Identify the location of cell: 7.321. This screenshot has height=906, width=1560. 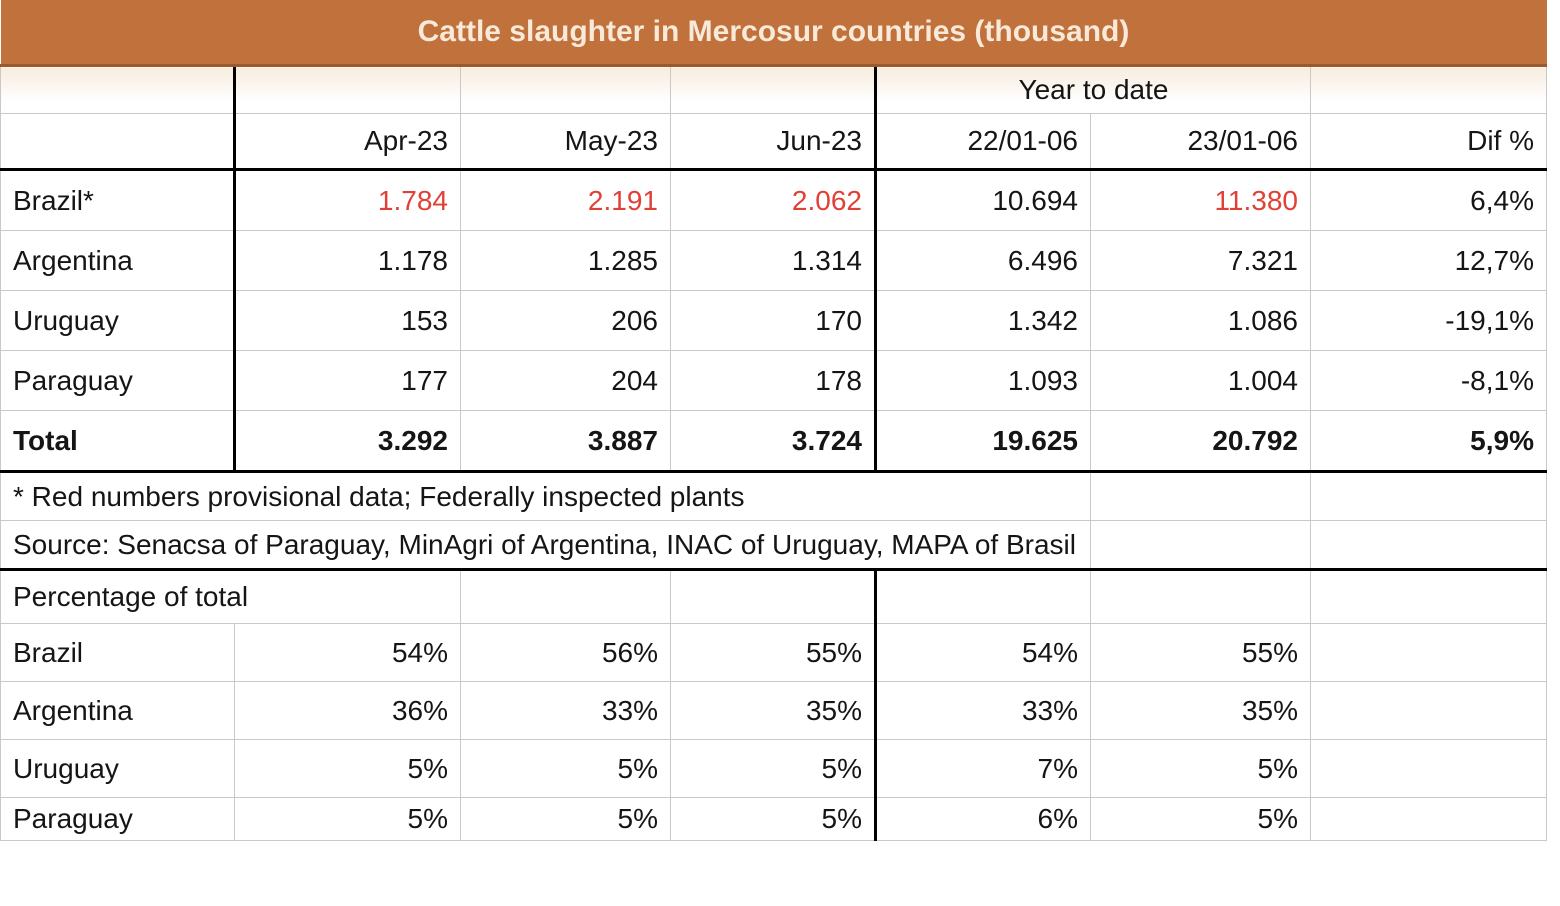
(1200, 260).